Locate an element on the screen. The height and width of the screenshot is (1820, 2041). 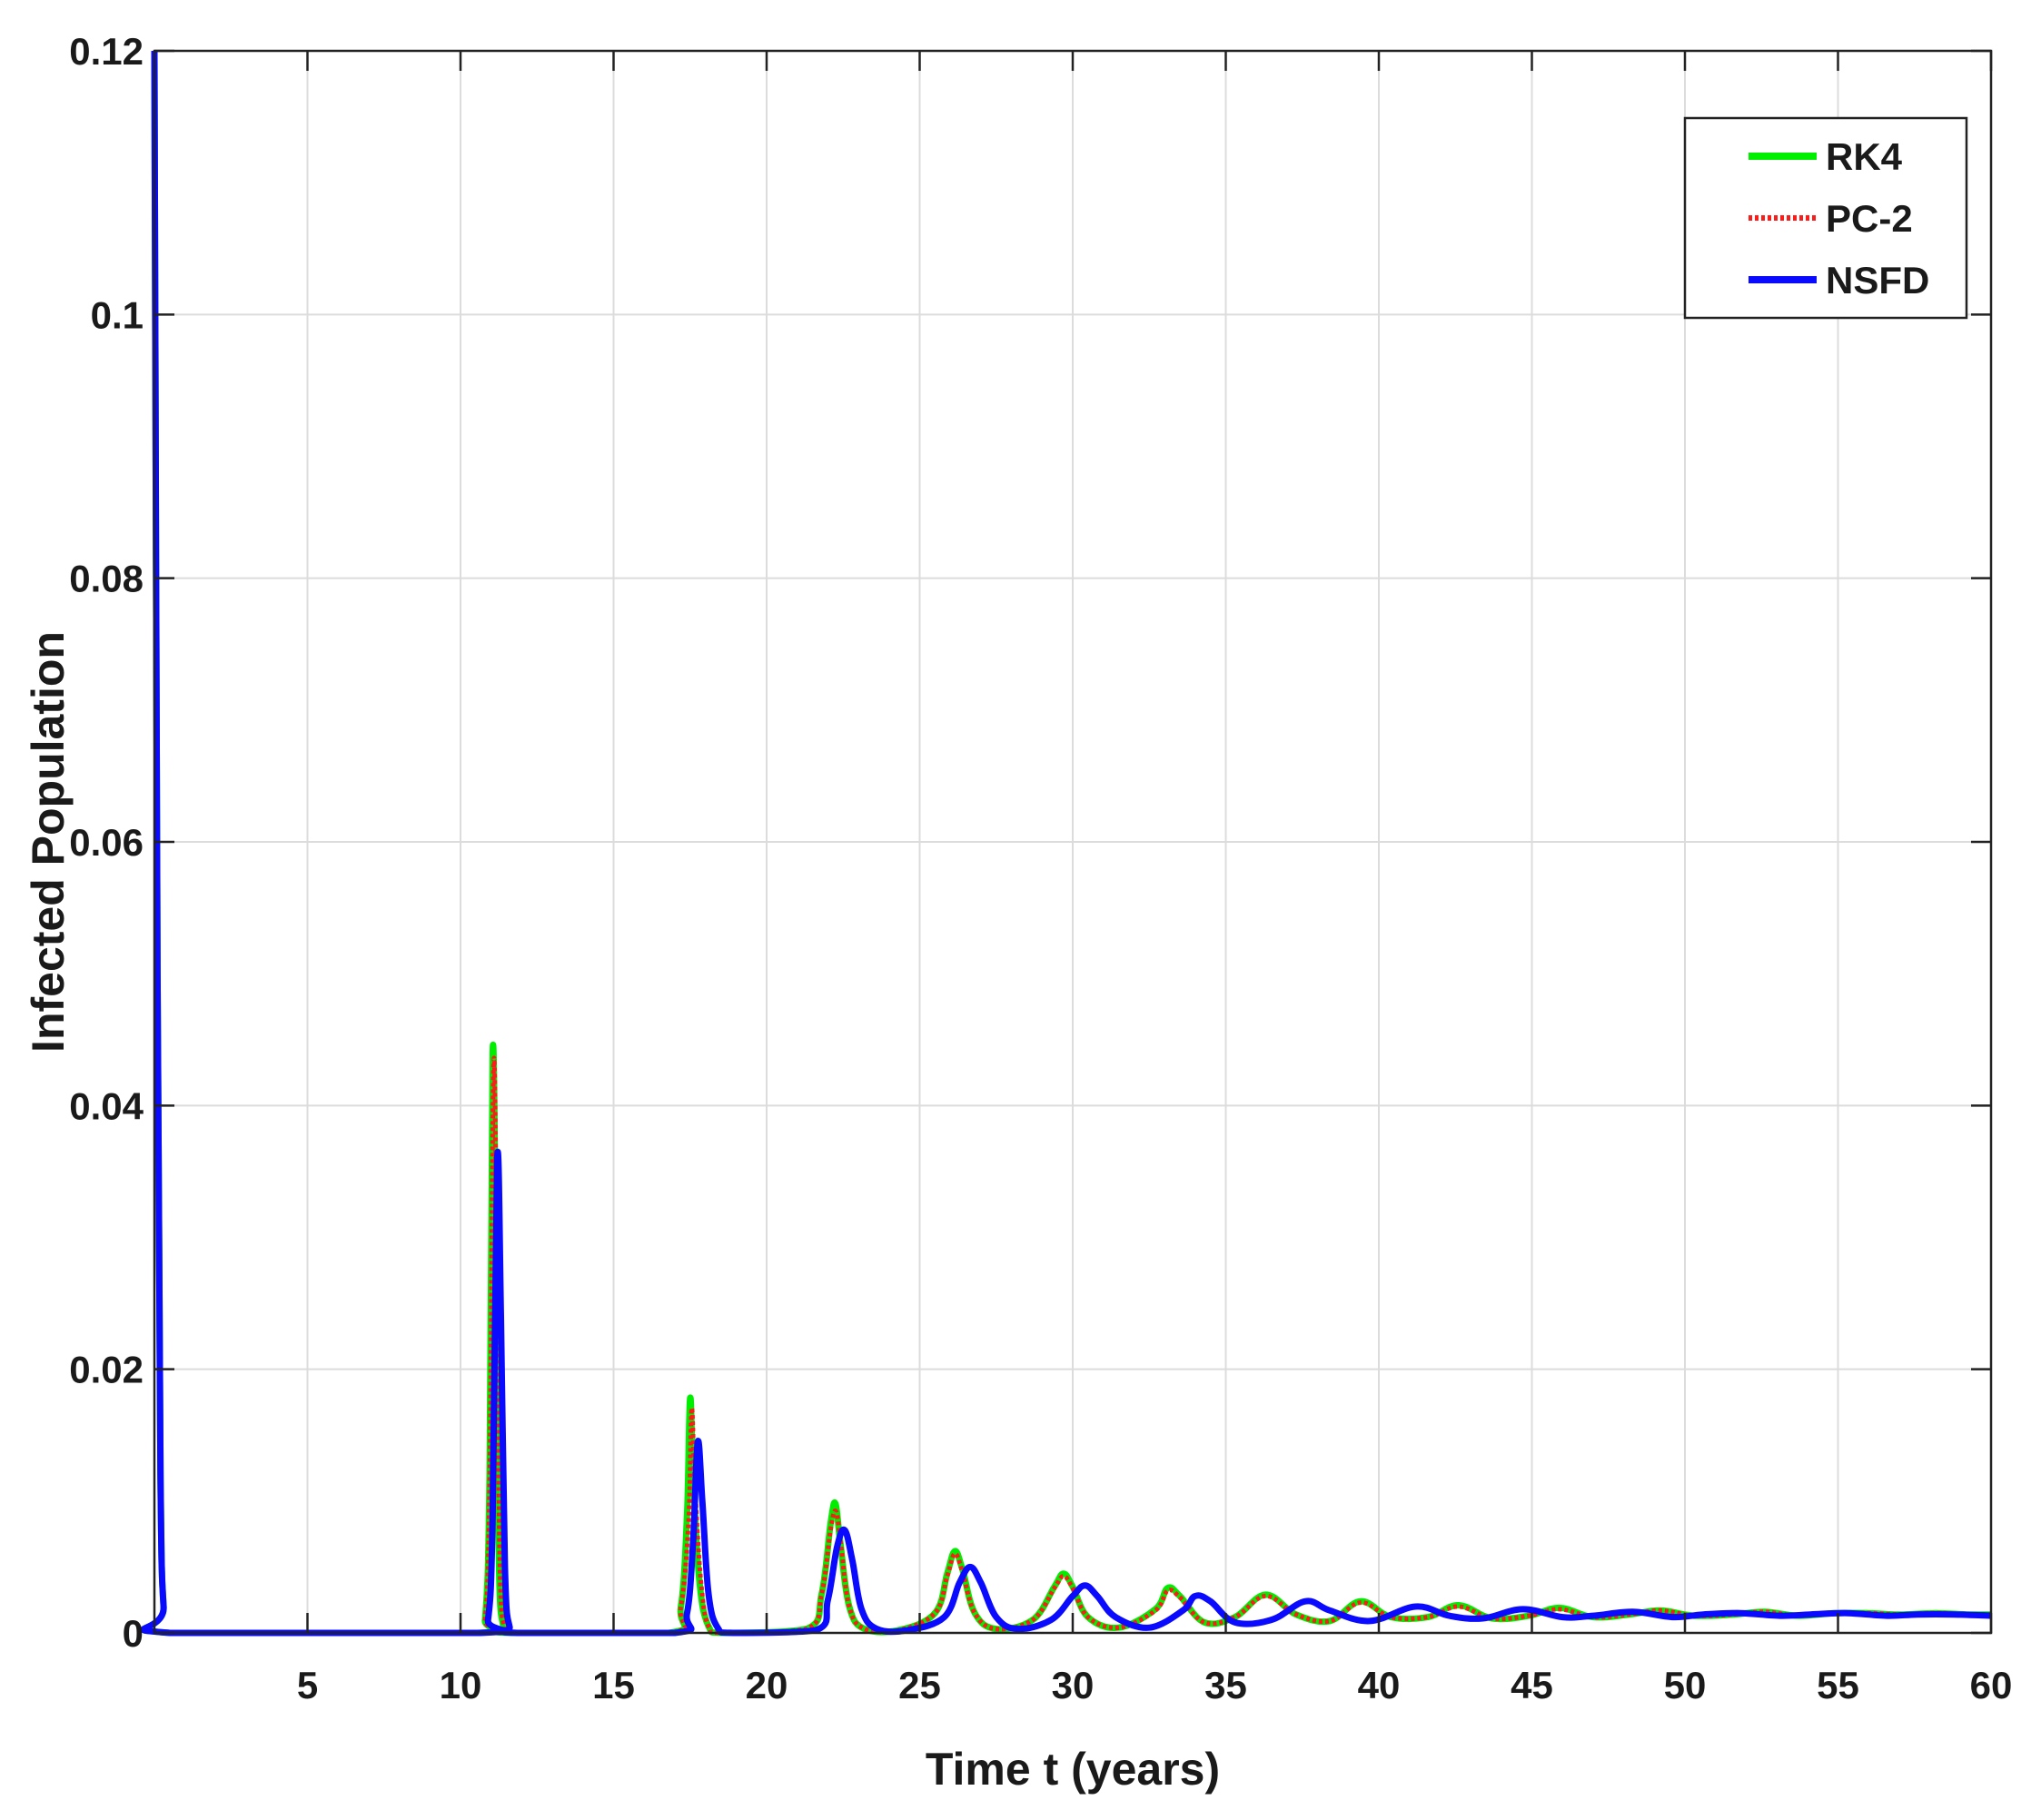
y-tick-labels: 0 0.02 0.04 0.06 0.08 0.1 0.12 is located at coordinates (106, 843).